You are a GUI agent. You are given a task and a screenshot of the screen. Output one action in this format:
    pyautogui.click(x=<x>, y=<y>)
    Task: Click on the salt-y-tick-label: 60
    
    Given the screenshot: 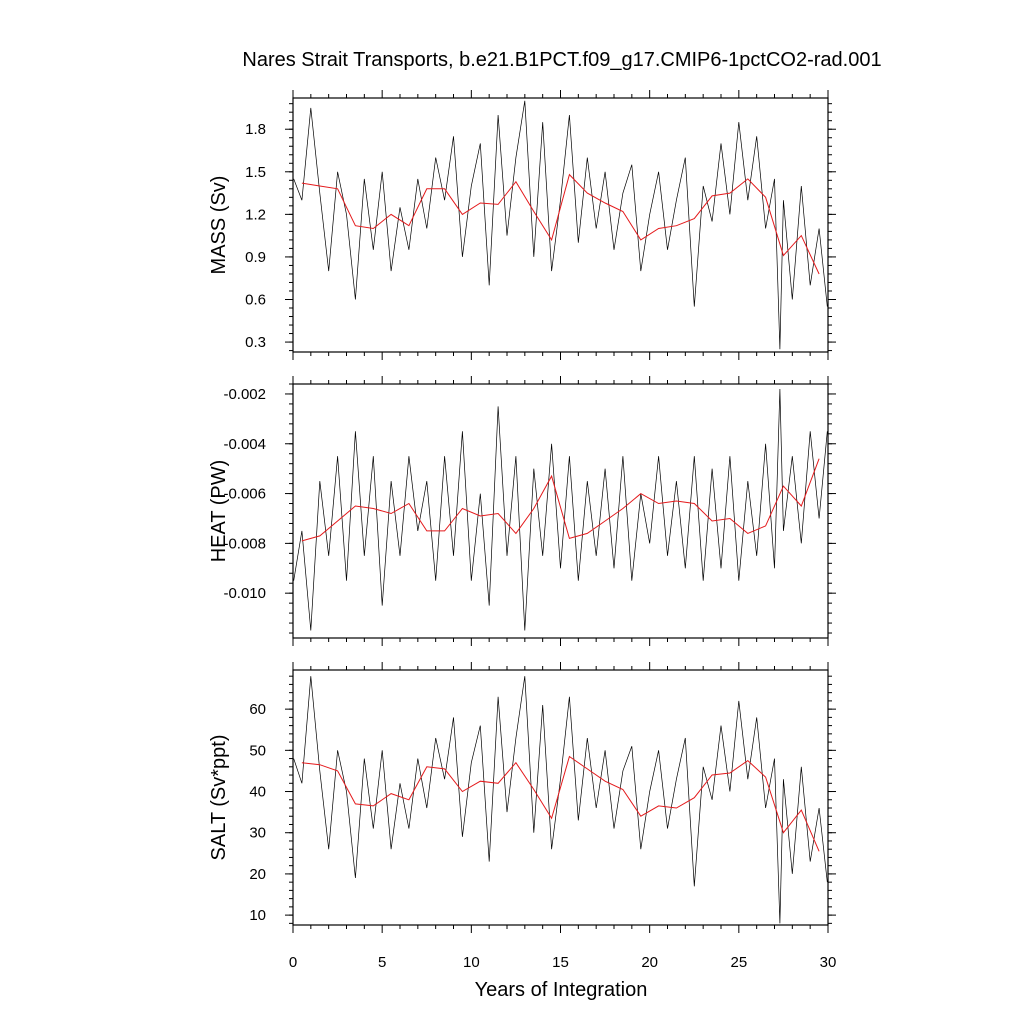 What is the action you would take?
    pyautogui.click(x=257, y=709)
    